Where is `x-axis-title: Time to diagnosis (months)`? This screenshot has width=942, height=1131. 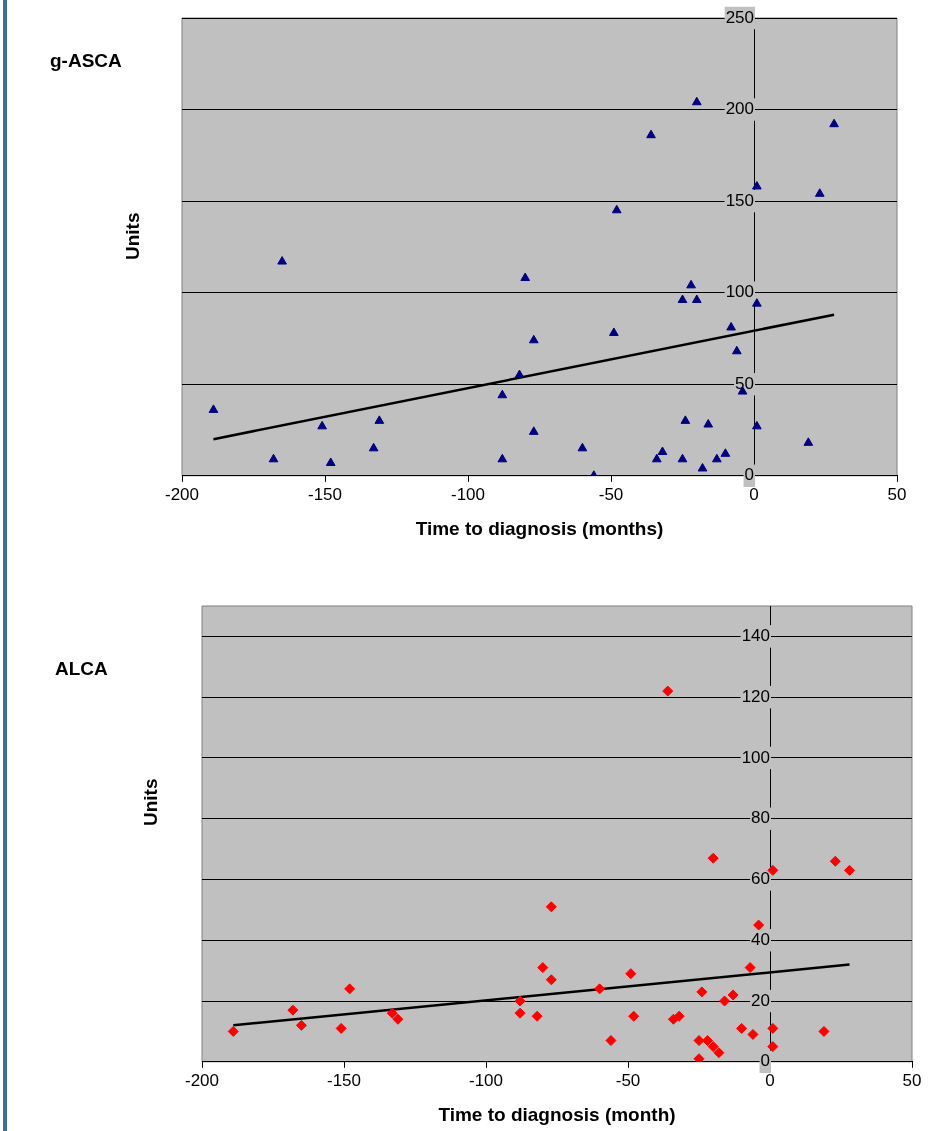 x-axis-title: Time to diagnosis (months) is located at coordinates (539, 528).